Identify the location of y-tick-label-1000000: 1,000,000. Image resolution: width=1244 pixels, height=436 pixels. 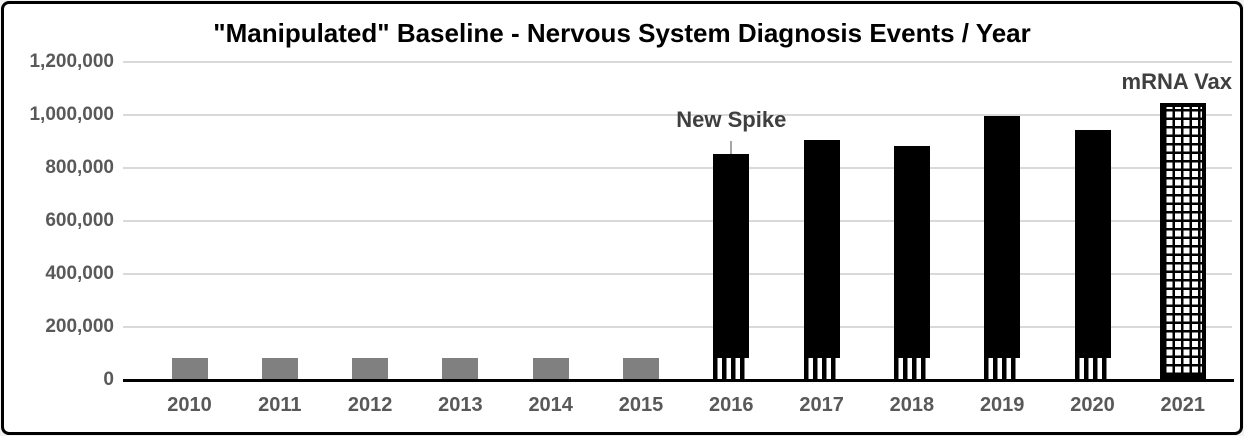
(71, 114).